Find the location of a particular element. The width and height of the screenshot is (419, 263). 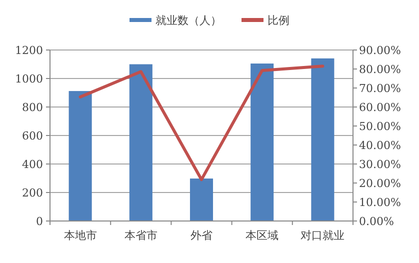

y-tick-label: 1000 is located at coordinates (29, 79).